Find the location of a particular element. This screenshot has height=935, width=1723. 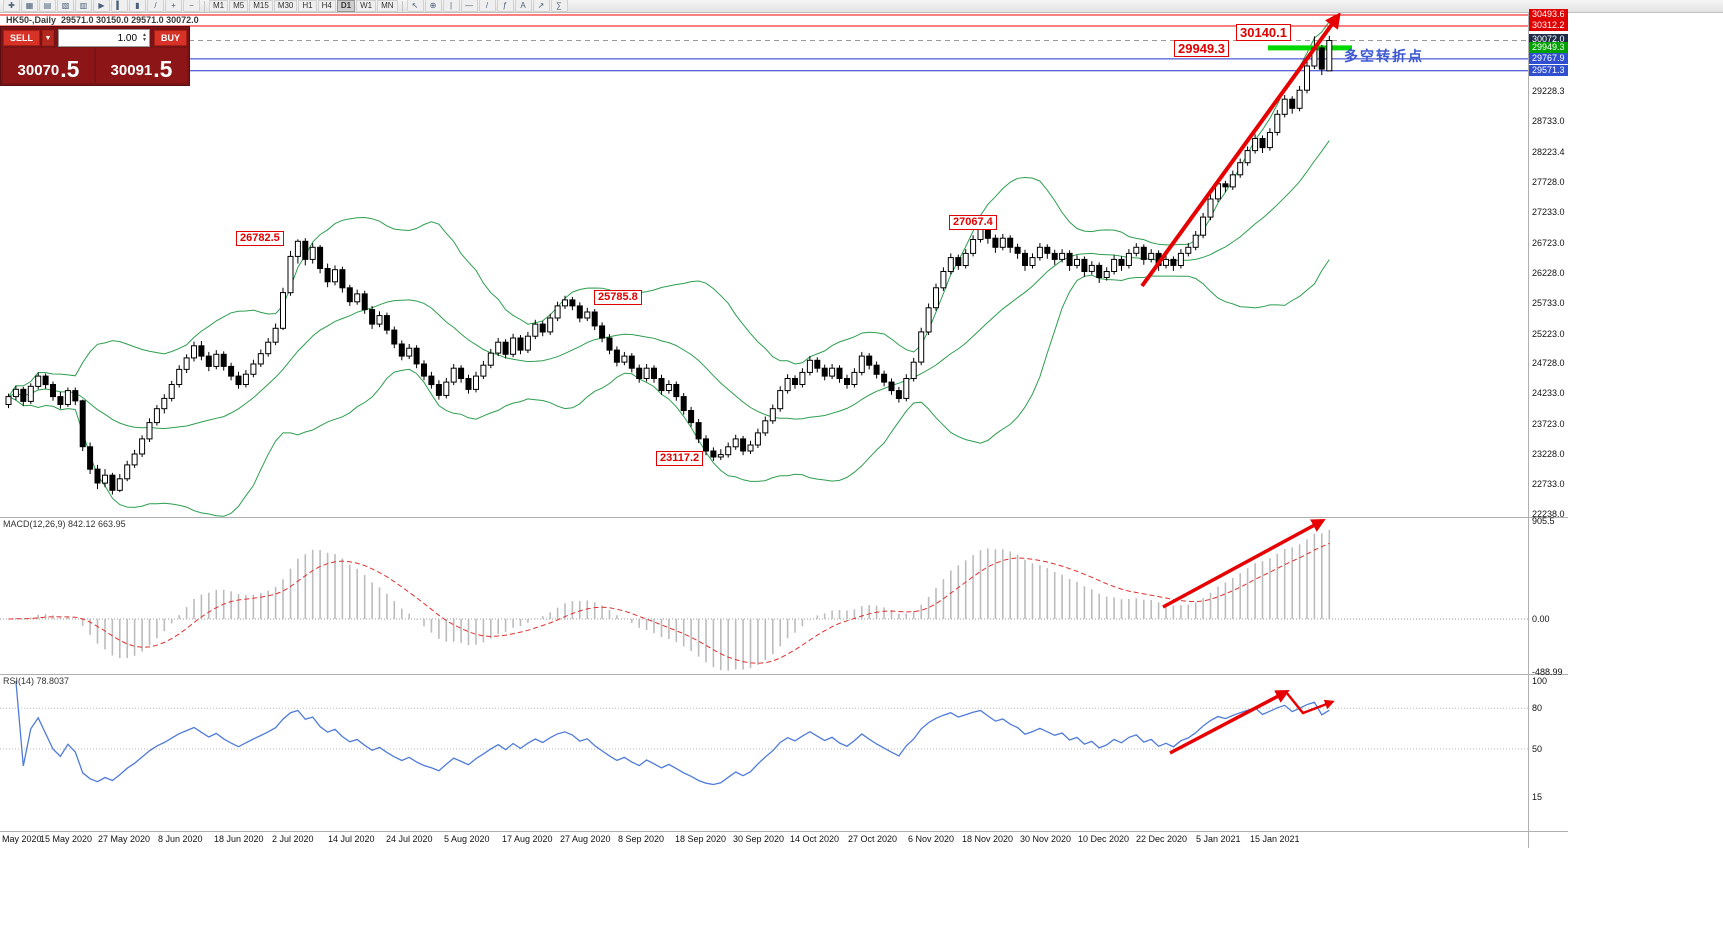

price-axis-label: 24233.0 is located at coordinates (1548, 393).